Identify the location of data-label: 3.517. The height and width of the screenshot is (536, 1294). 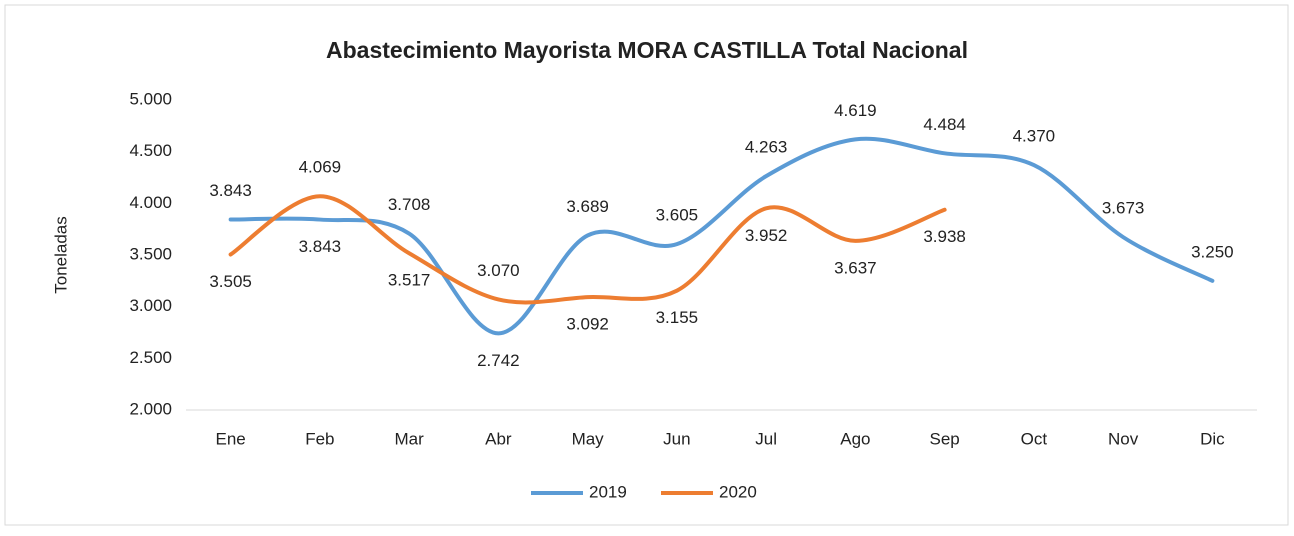
(409, 280).